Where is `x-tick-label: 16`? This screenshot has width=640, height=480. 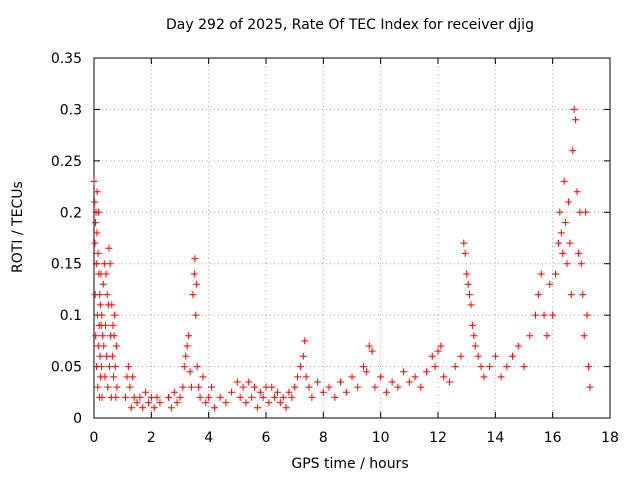 x-tick-label: 16 is located at coordinates (553, 438).